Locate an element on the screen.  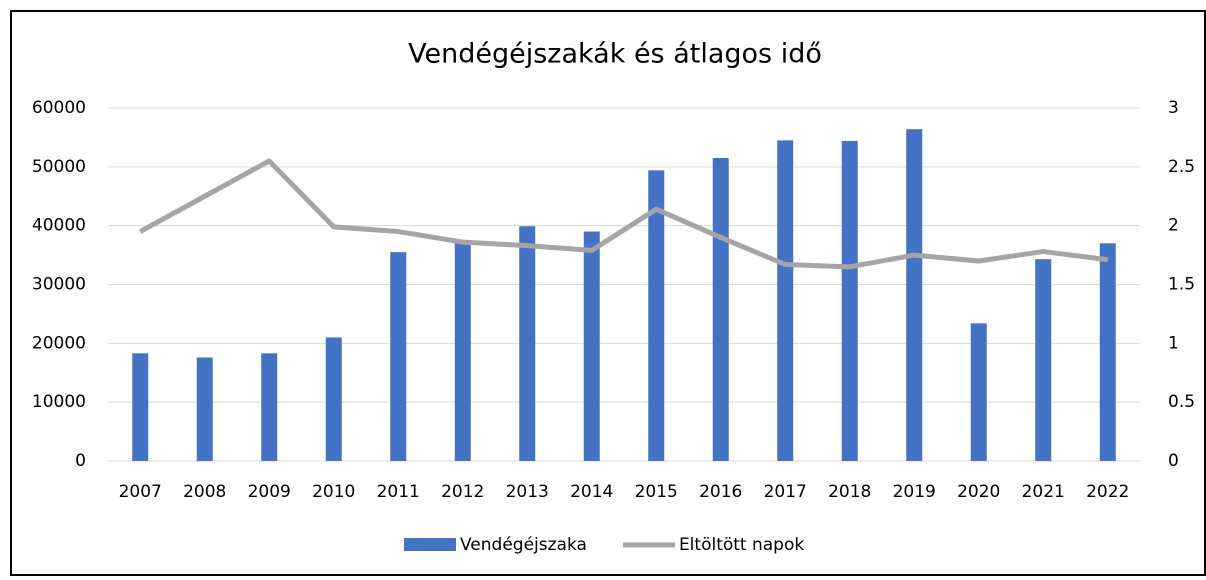
y-tick-label: 10000 is located at coordinates (59, 402).